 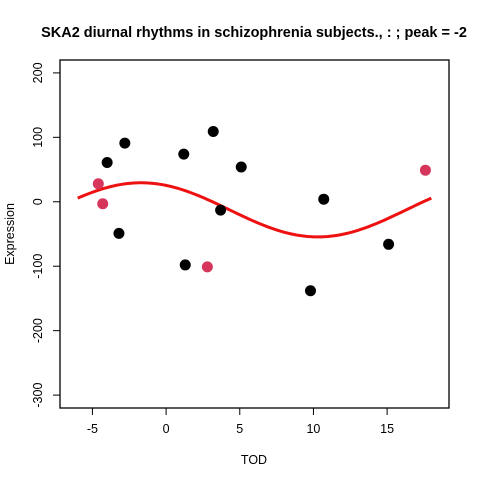 I want to click on y-axis-label: Expression, so click(x=10, y=234).